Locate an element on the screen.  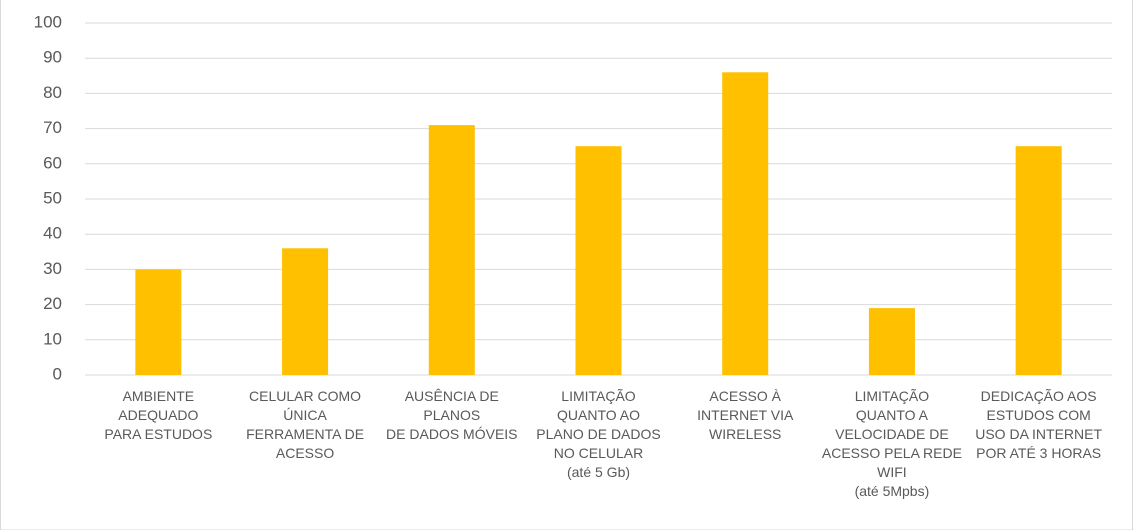
y-tick-label: 80 is located at coordinates (52, 92).